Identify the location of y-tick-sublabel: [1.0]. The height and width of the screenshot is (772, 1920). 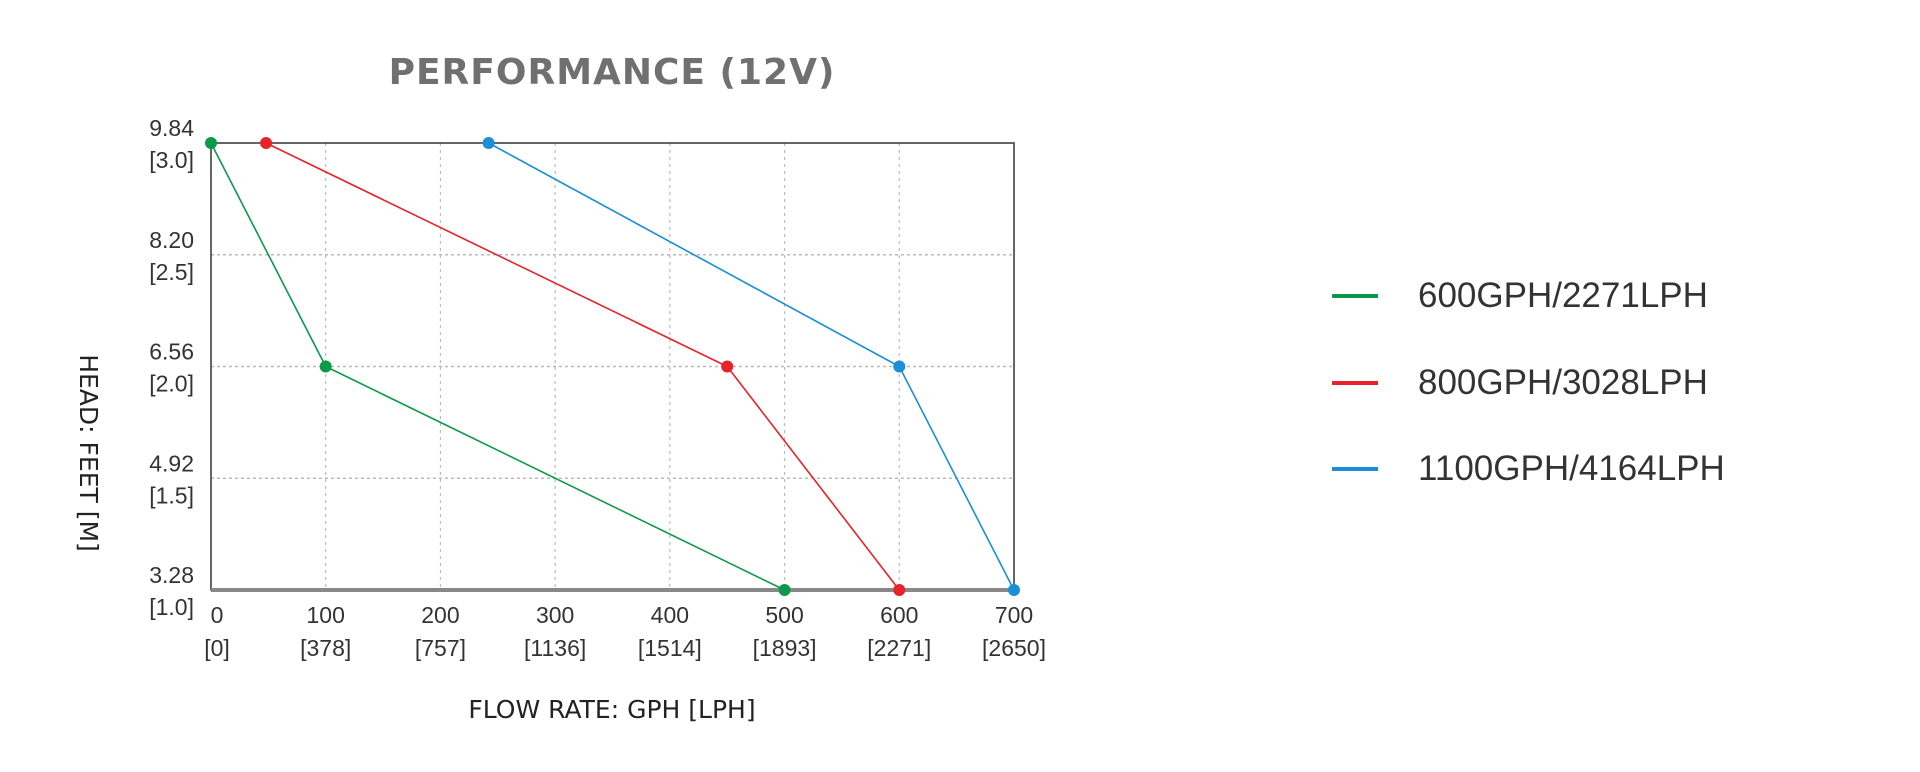
(171, 607).